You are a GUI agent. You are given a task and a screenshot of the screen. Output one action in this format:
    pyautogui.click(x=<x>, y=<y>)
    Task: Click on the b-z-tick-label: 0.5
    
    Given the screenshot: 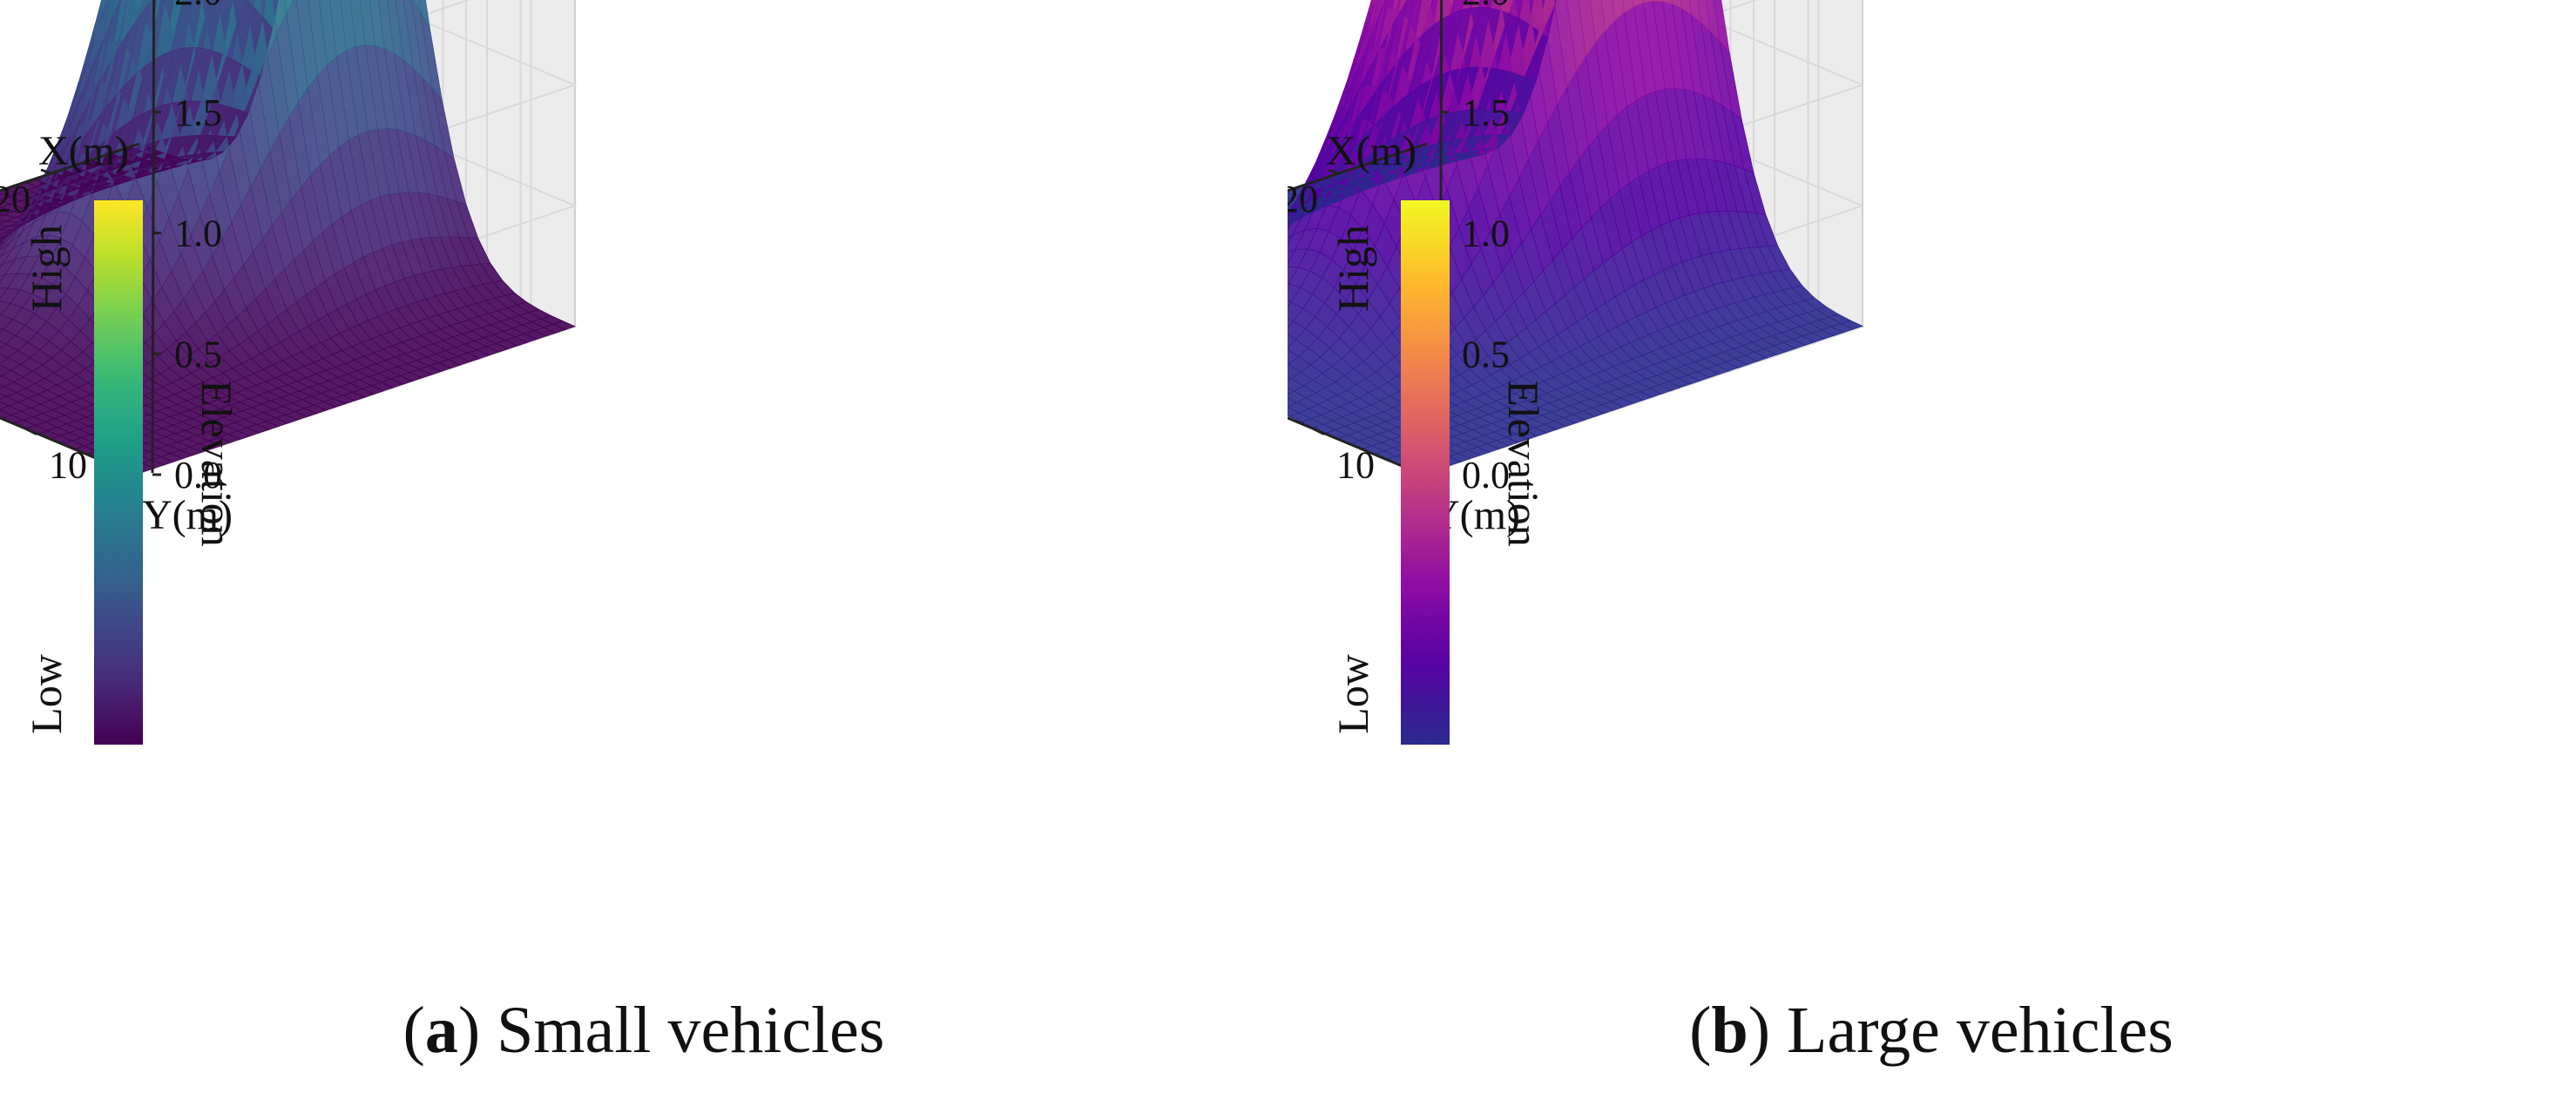 What is the action you would take?
    pyautogui.click(x=1486, y=354)
    